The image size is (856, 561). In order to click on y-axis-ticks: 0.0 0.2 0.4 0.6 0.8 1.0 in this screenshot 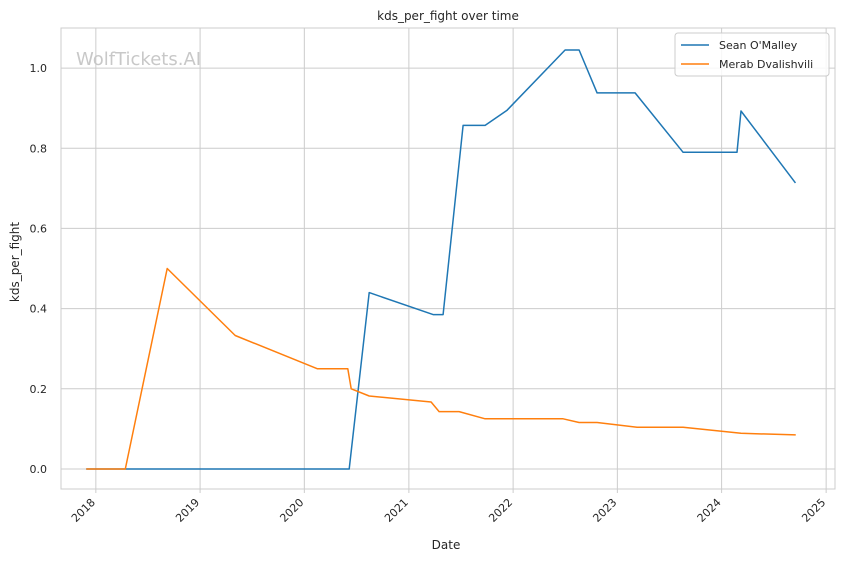, I will do `click(39, 269)`.